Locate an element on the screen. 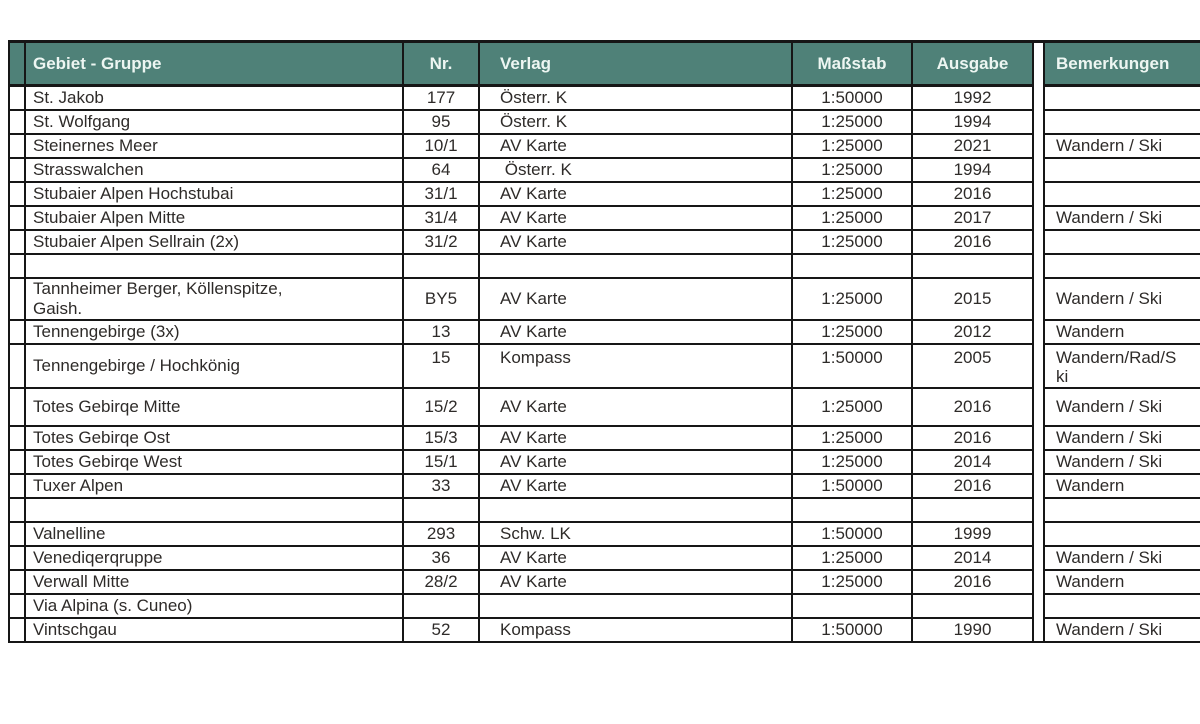 The height and width of the screenshot is (724, 1200). cell-nr: 31/2 is located at coordinates (441, 241).